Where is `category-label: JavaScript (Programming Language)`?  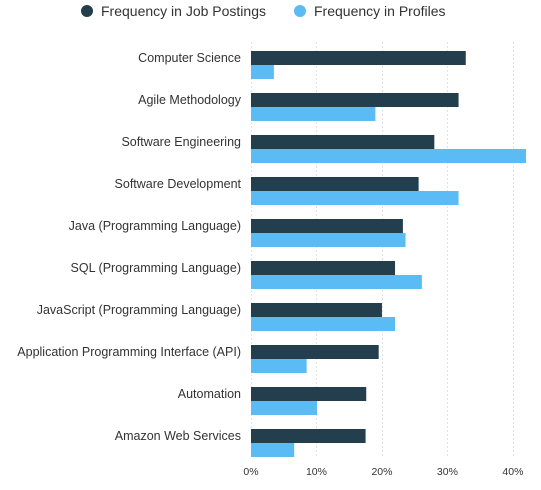 category-label: JavaScript (Programming Language) is located at coordinates (139, 310).